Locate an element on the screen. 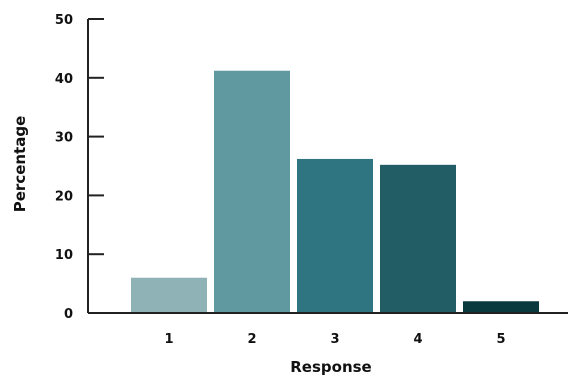  y-tick-label-0: 0 is located at coordinates (68, 314).